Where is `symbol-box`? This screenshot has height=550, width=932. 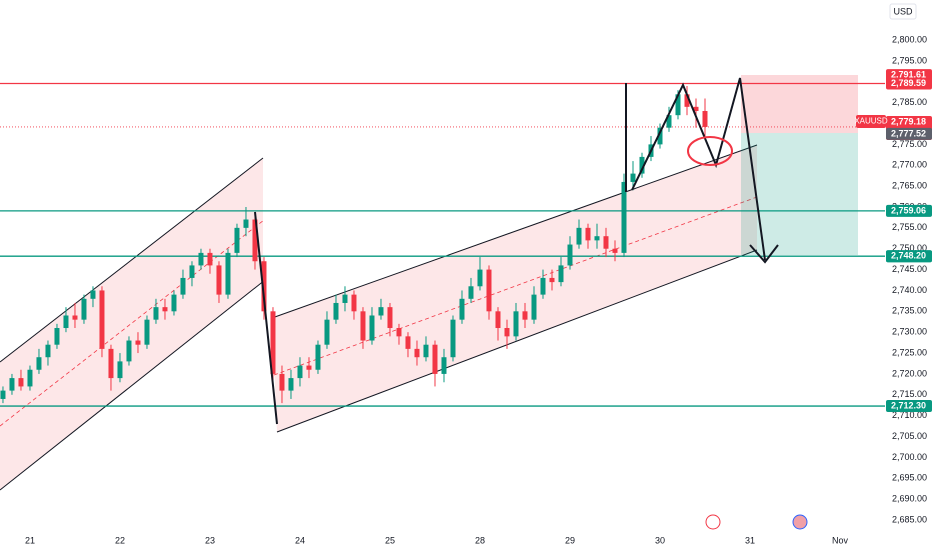
symbol-box is located at coordinates (871, 121).